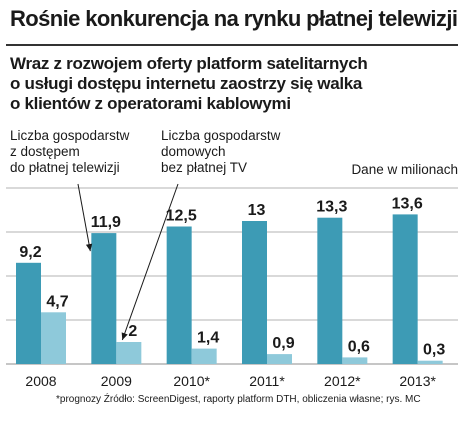  I want to click on subtitle-line-3: o klientów z operatorami kablowymi, so click(150, 103).